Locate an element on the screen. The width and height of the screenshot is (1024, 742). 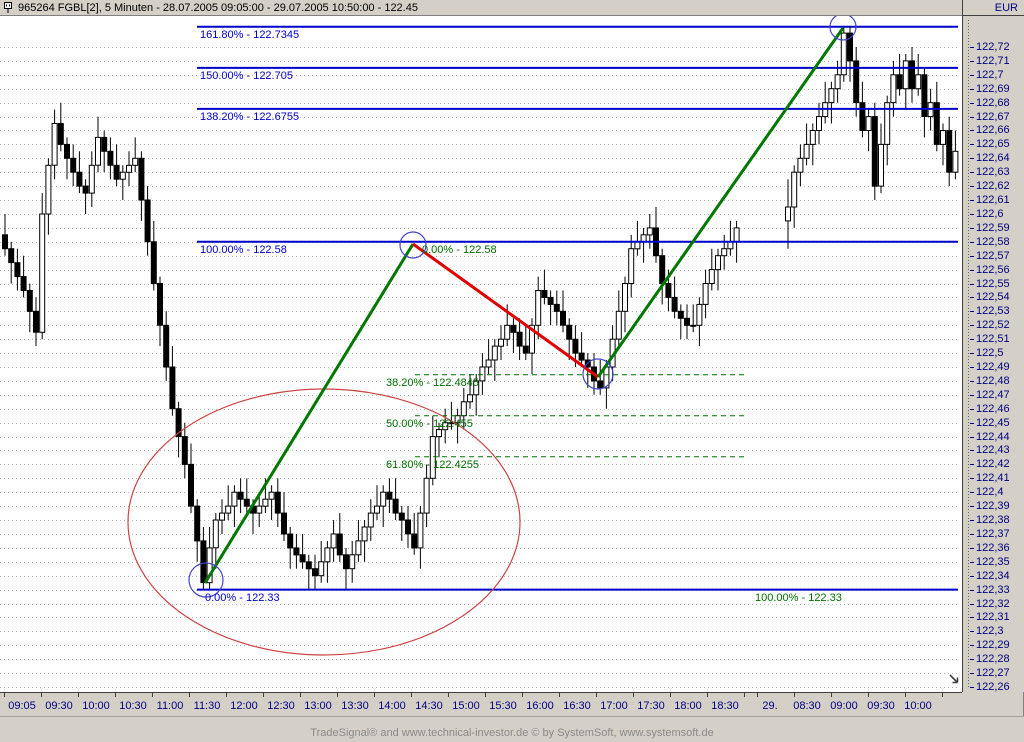
time-tick-label: 29. is located at coordinates (770, 706).